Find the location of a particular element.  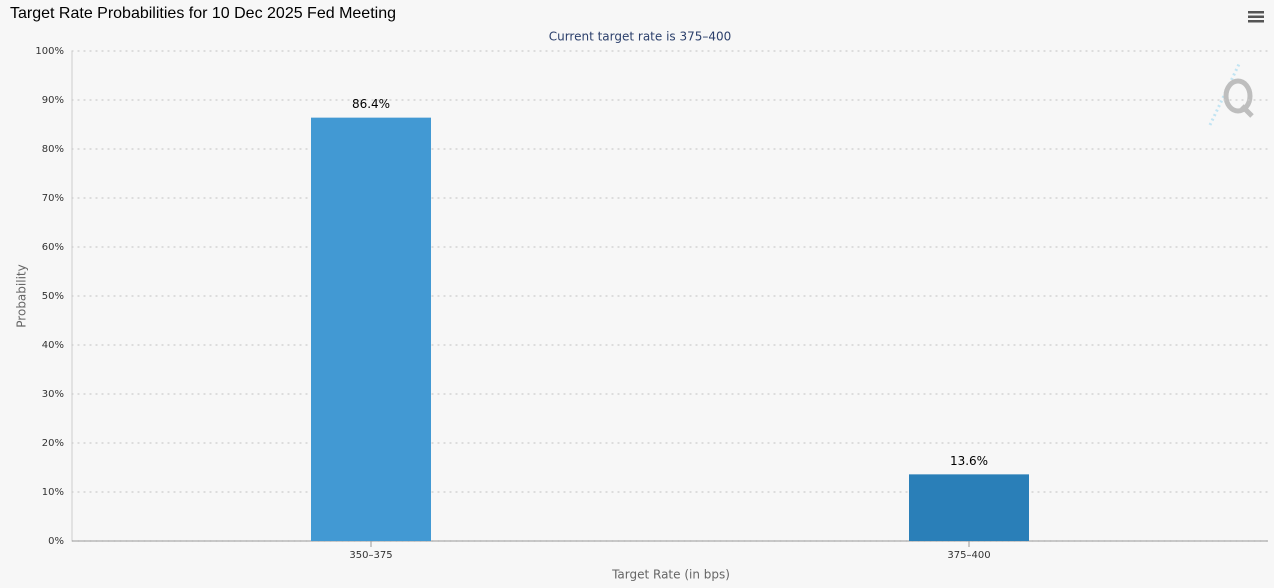

y-tick-label: 0% is located at coordinates (56, 541).